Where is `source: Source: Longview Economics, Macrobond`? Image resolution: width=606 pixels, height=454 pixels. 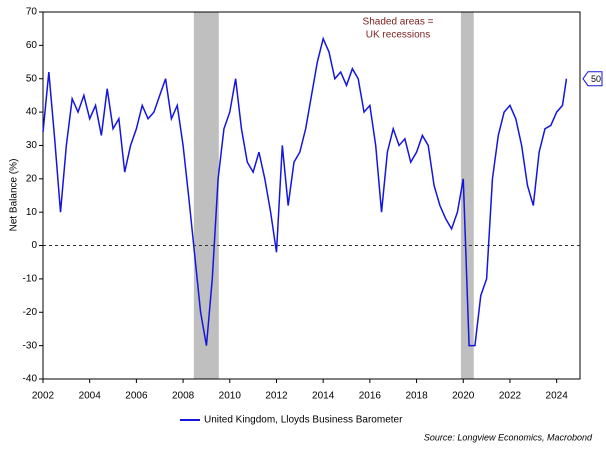 source: Source: Longview Economics, Macrobond is located at coordinates (508, 437).